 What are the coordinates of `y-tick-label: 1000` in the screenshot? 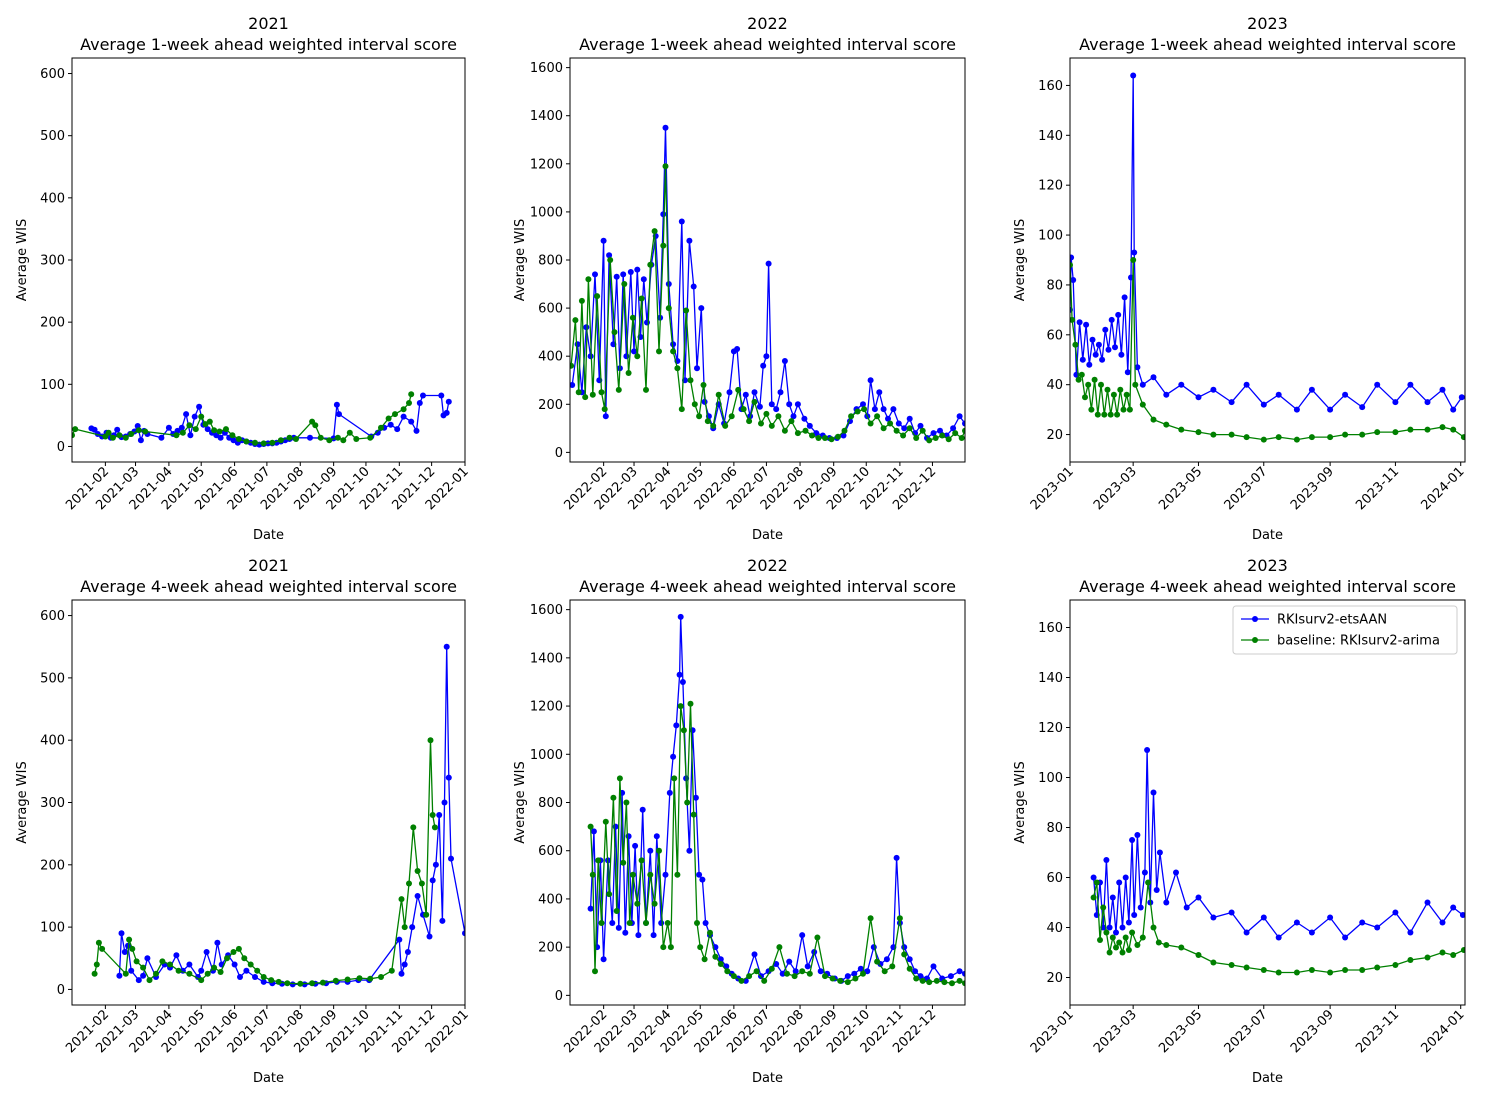 It's located at (546, 755).